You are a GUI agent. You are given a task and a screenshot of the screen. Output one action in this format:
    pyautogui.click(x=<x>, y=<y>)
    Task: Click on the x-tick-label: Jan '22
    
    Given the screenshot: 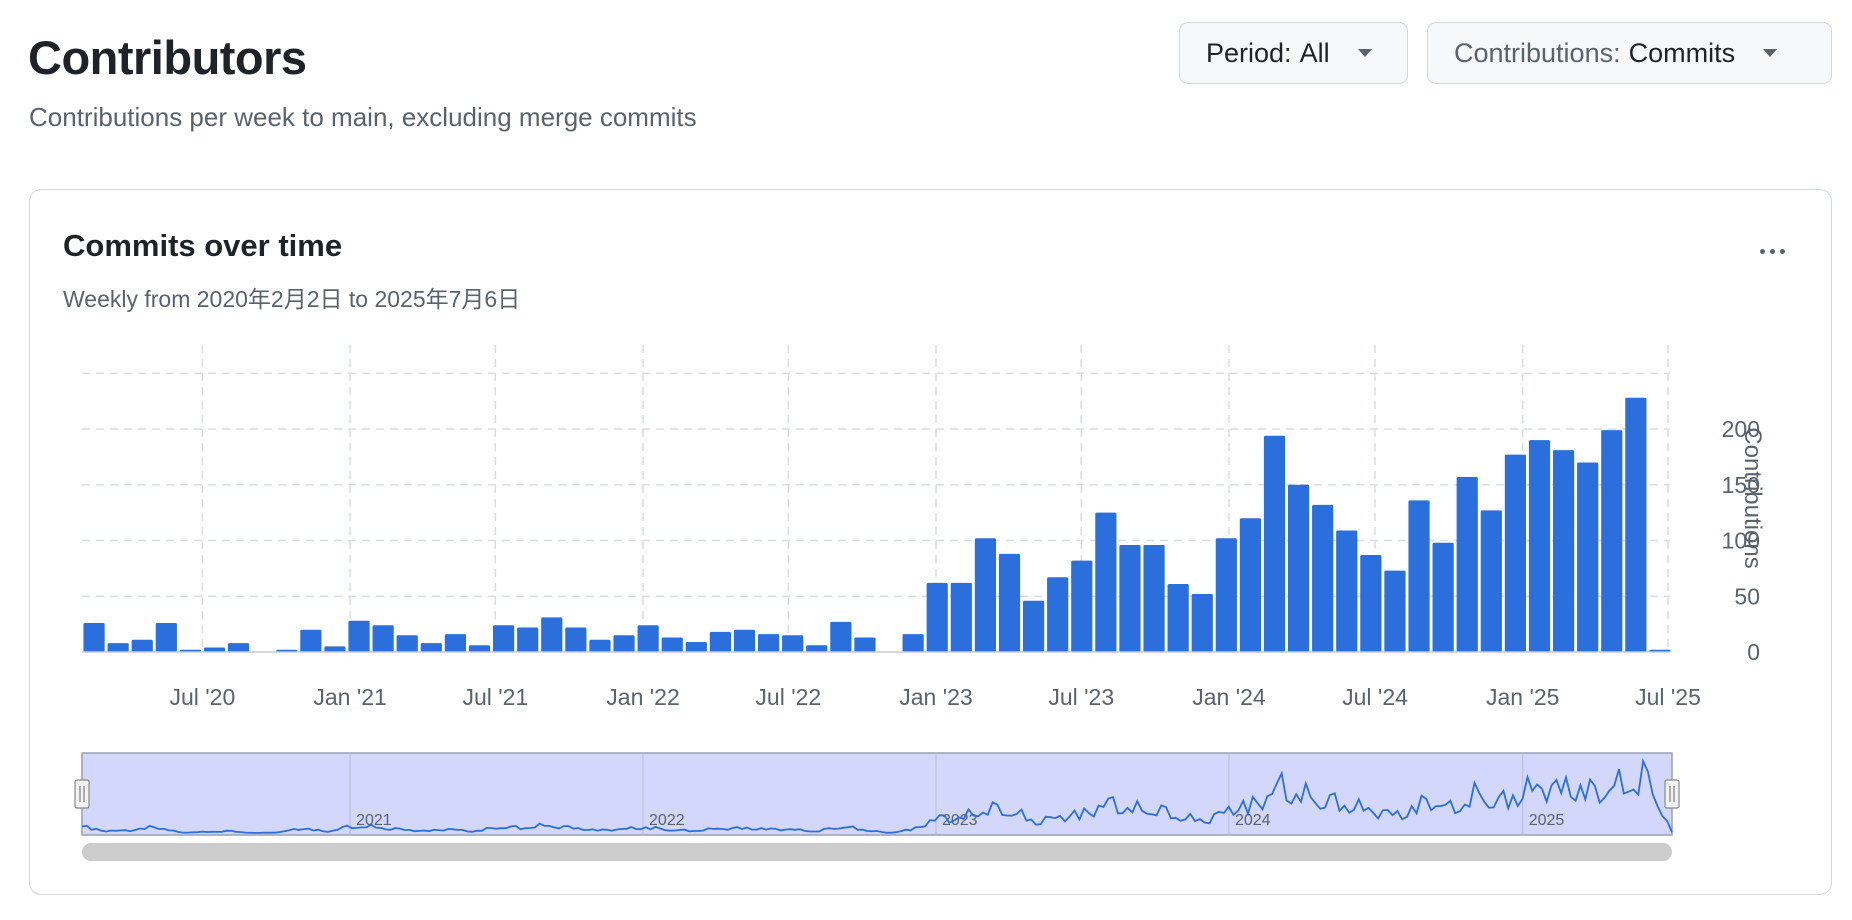 What is the action you would take?
    pyautogui.click(x=642, y=697)
    